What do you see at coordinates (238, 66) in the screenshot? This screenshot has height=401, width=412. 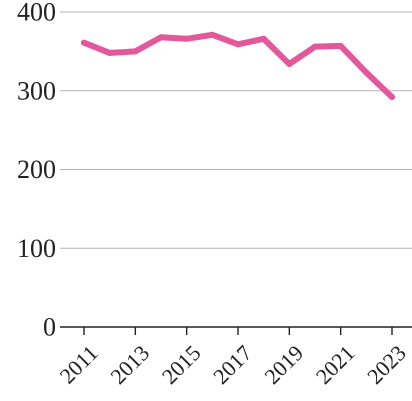 I see `data-series` at bounding box center [238, 66].